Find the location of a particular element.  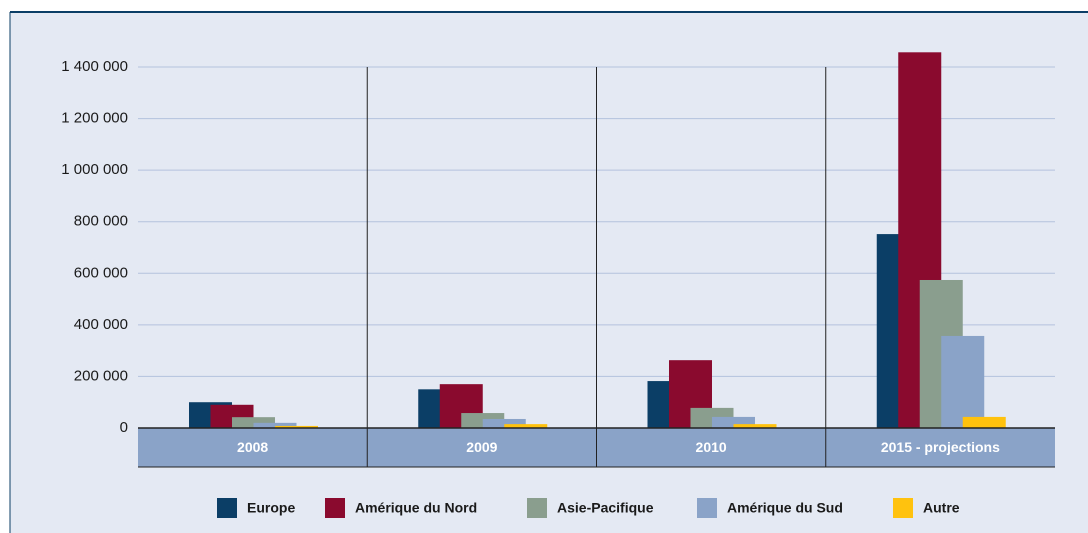

y-tick-label: 1 400 000 is located at coordinates (94, 66).